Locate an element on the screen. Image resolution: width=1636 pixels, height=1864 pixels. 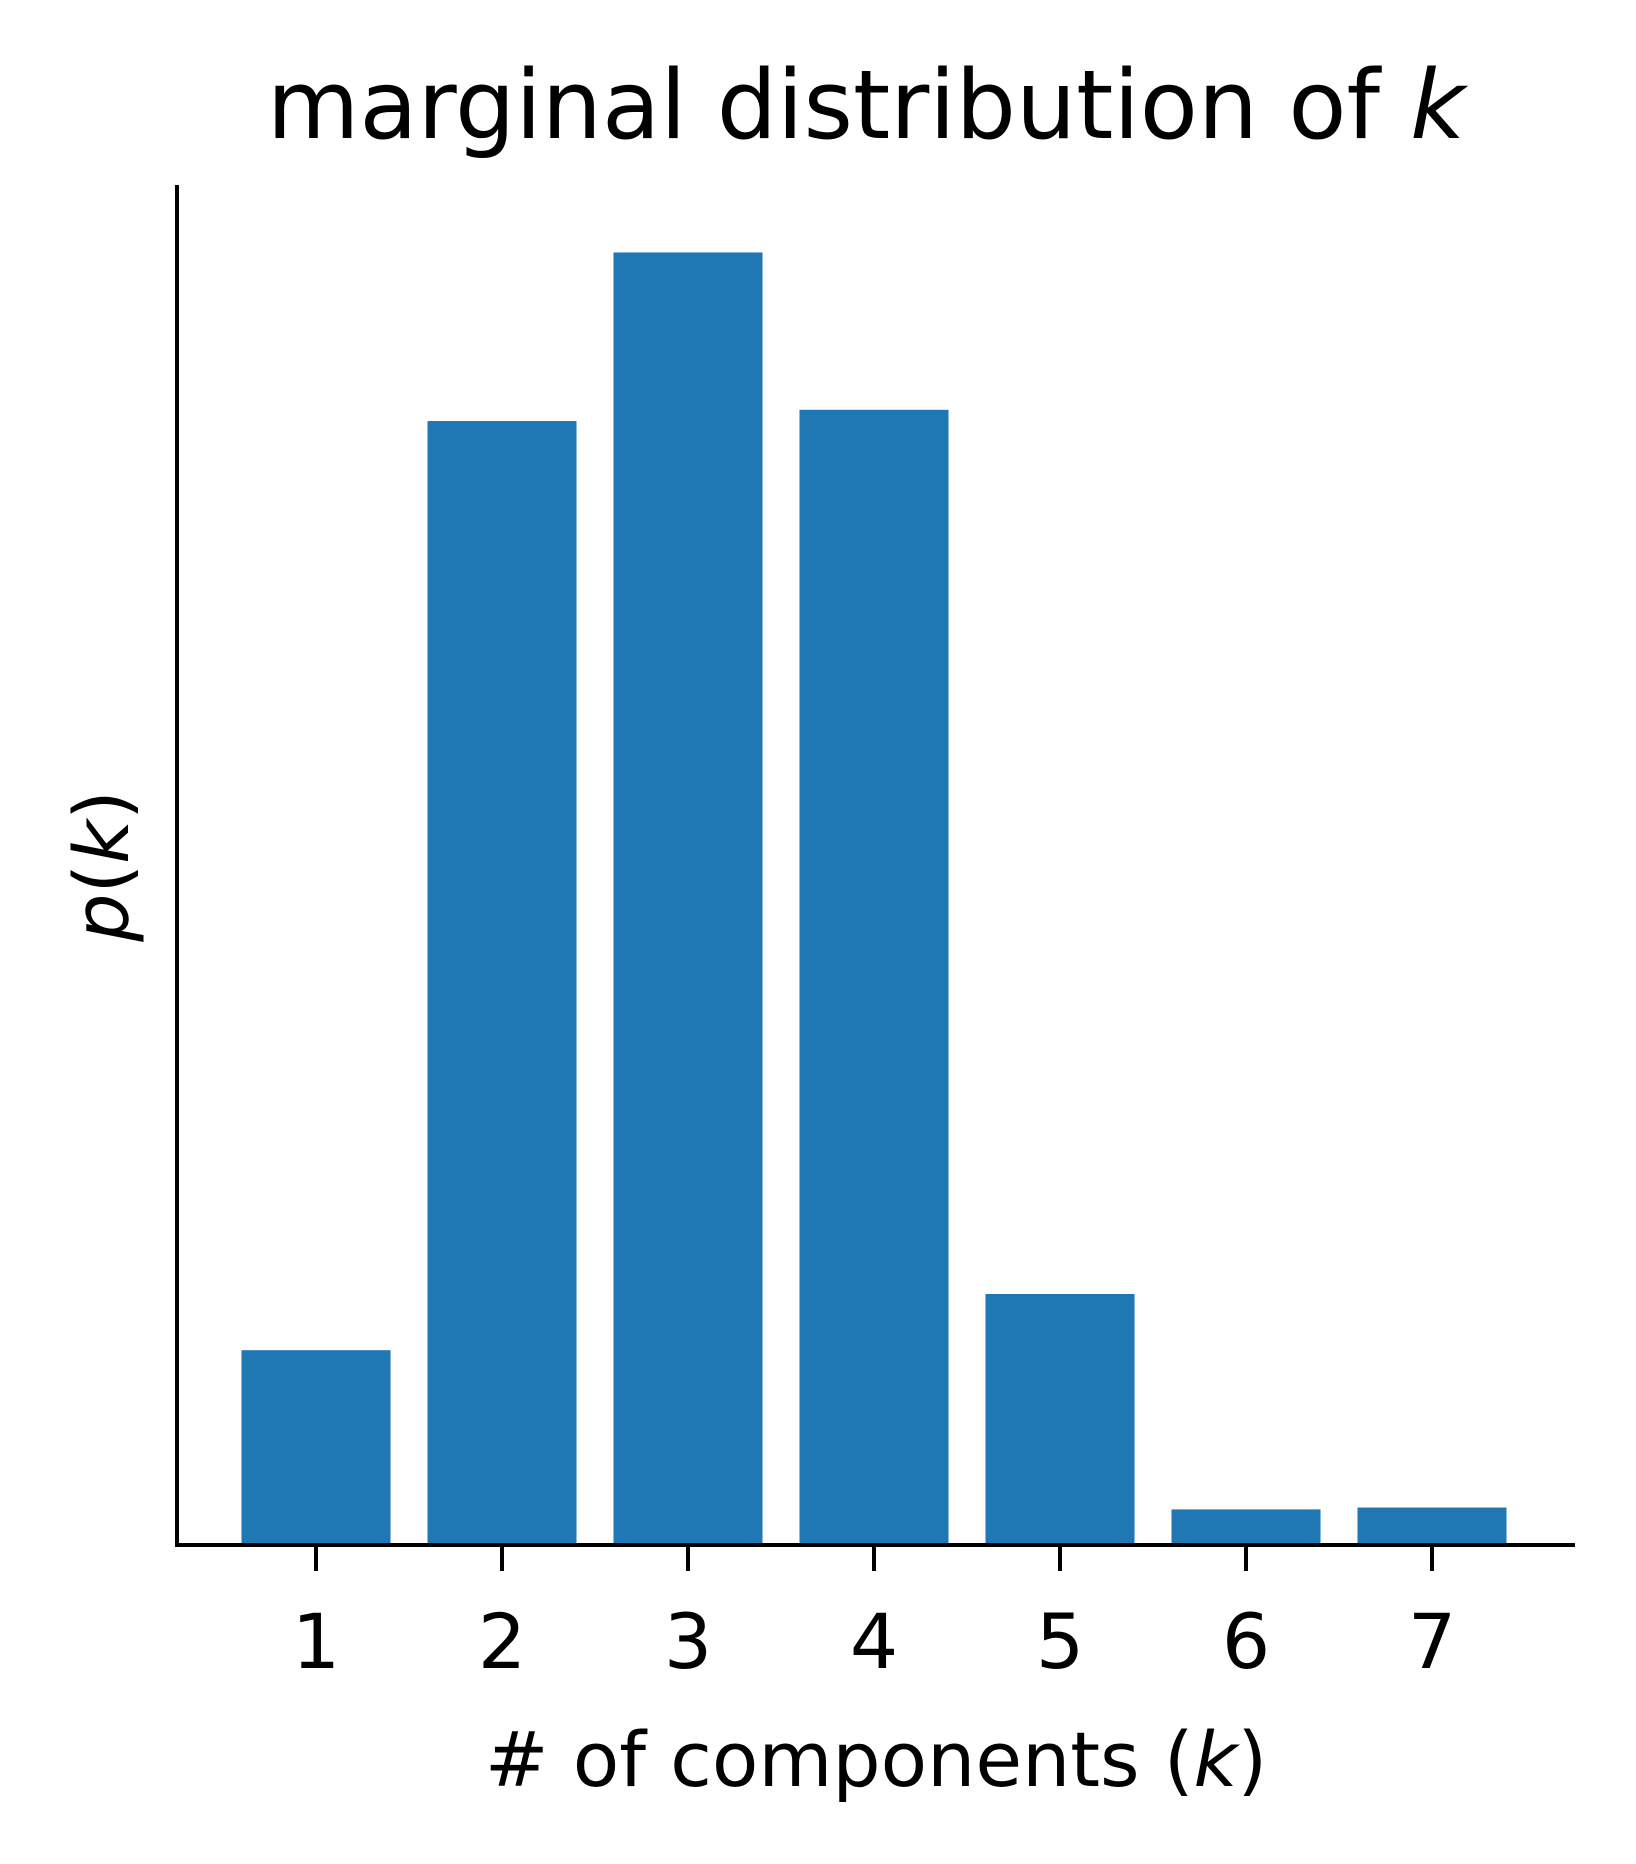
chart-title-variable: k is located at coordinates (1439, 106).